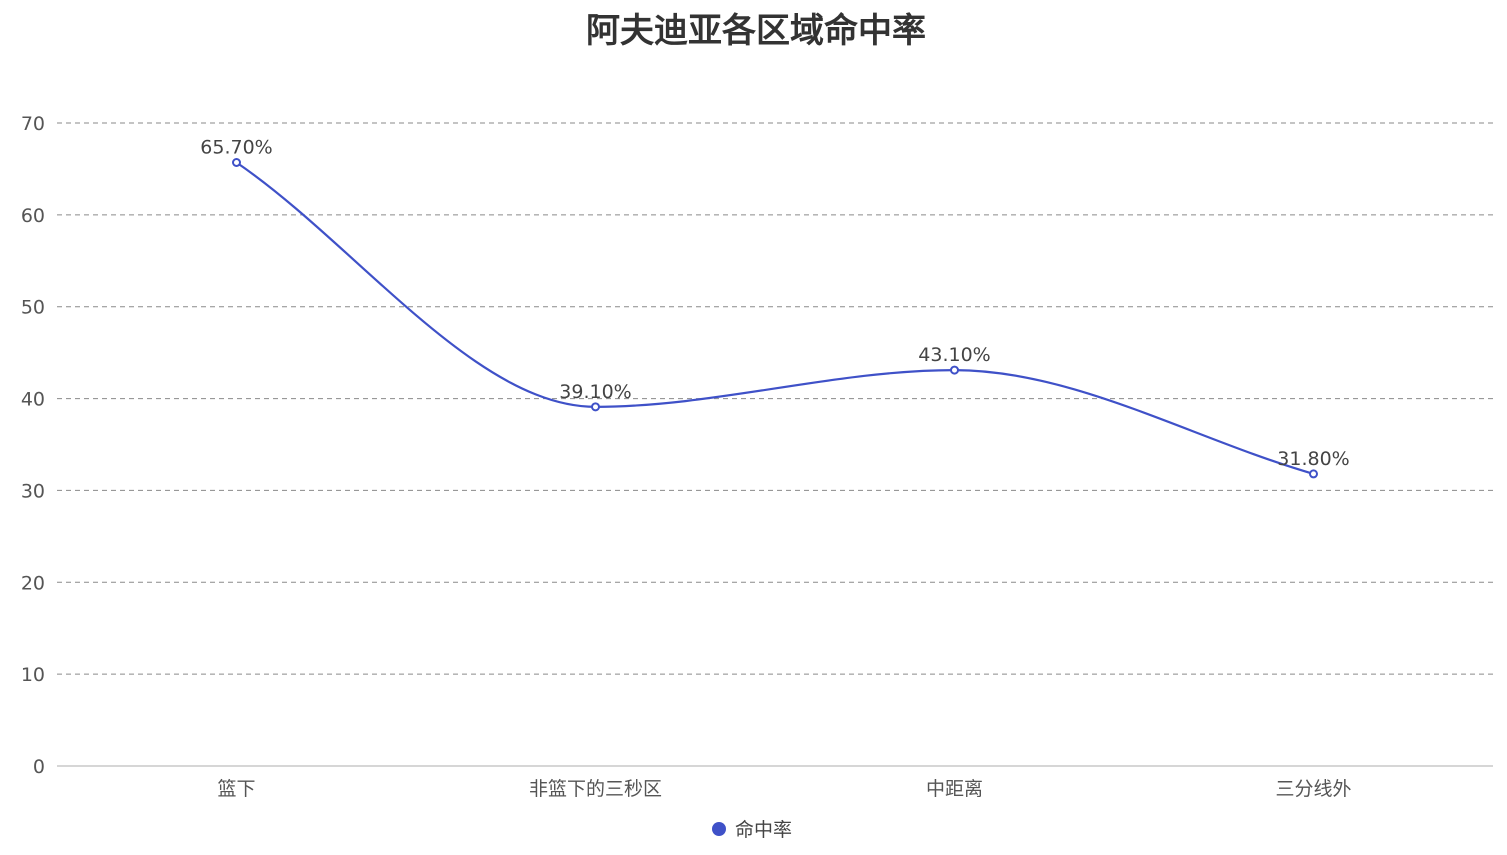 The height and width of the screenshot is (855, 1507). Describe the element at coordinates (33, 675) in the screenshot. I see `y-tick-label: 10` at that location.